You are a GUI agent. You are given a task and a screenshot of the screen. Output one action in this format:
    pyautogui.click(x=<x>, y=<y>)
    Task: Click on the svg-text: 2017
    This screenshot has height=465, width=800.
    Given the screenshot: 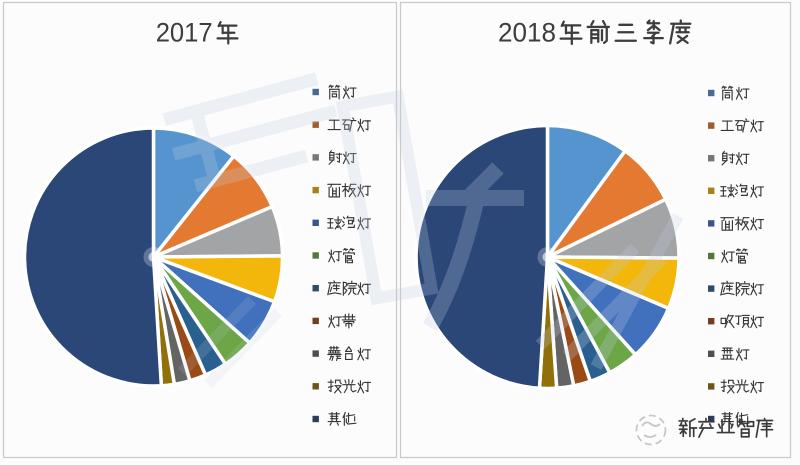 What is the action you would take?
    pyautogui.click(x=184, y=33)
    